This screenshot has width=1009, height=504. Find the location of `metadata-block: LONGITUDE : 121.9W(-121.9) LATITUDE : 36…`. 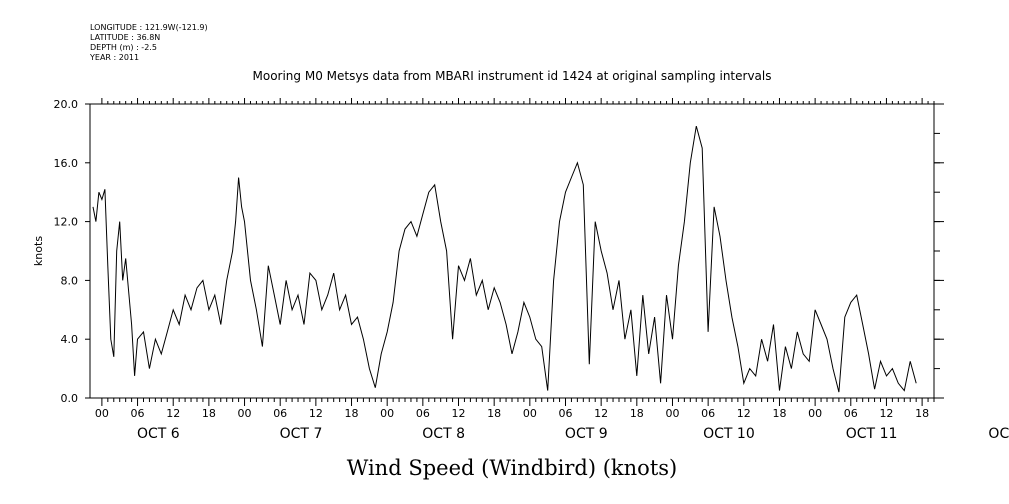

metadata-block: LONGITUDE : 121.9W(-121.9) LATITUDE : 36… is located at coordinates (148, 42).